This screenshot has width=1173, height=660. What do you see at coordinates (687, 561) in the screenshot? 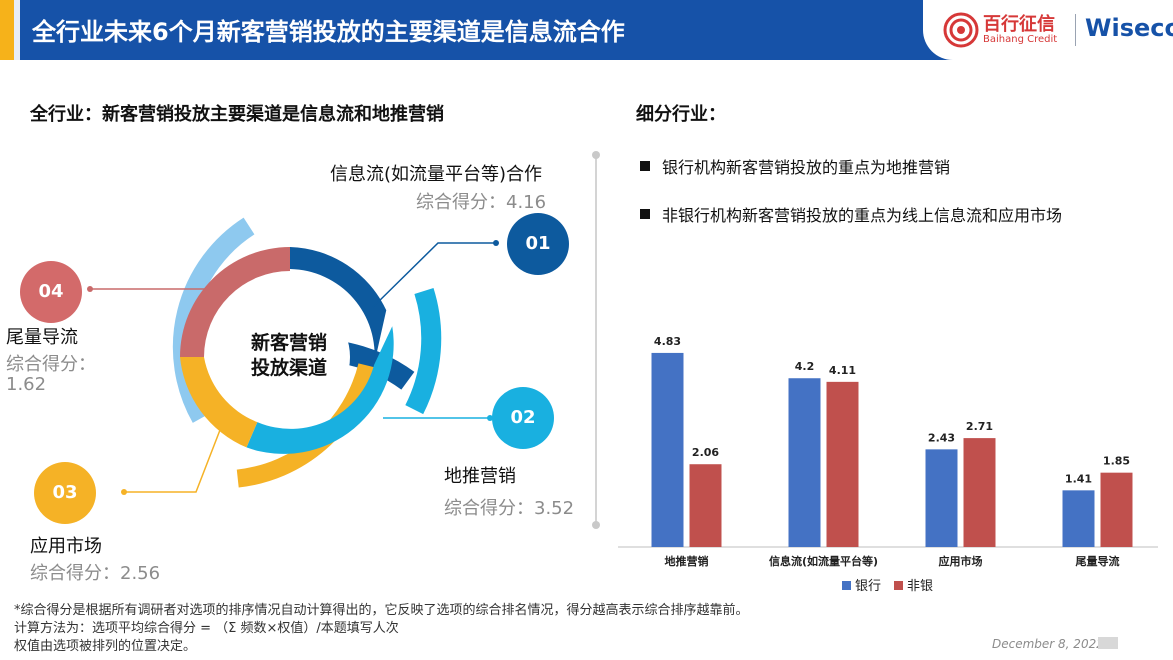
I see `x-tick-label: 地推营销` at bounding box center [687, 561].